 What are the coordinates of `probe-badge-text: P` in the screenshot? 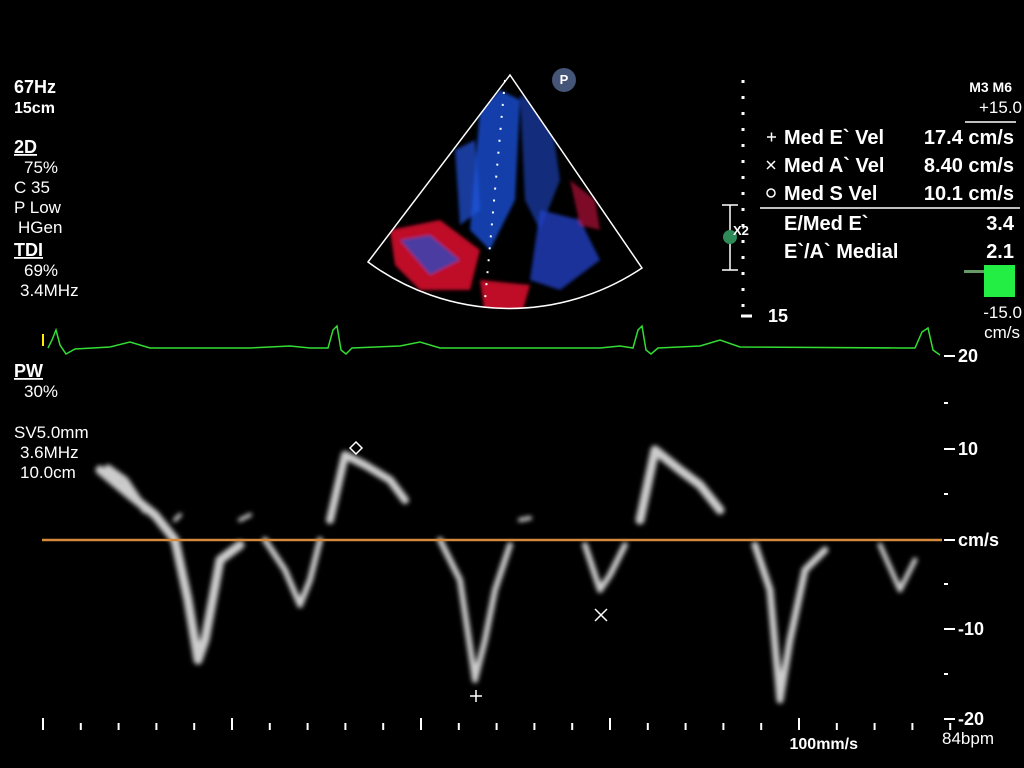 It's located at (564, 79).